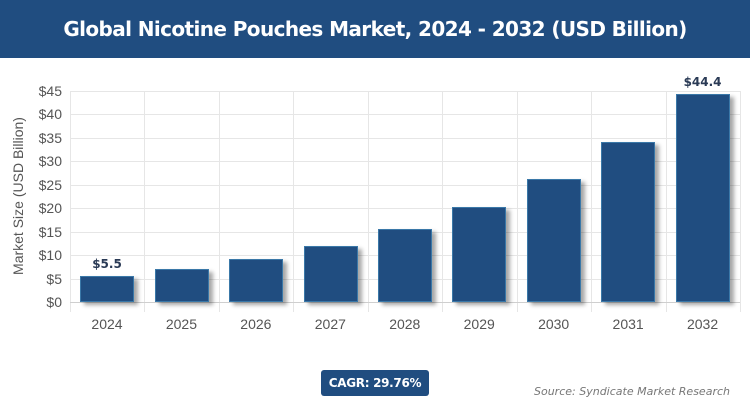  What do you see at coordinates (50, 137) in the screenshot?
I see `y-tick-label: $35` at bounding box center [50, 137].